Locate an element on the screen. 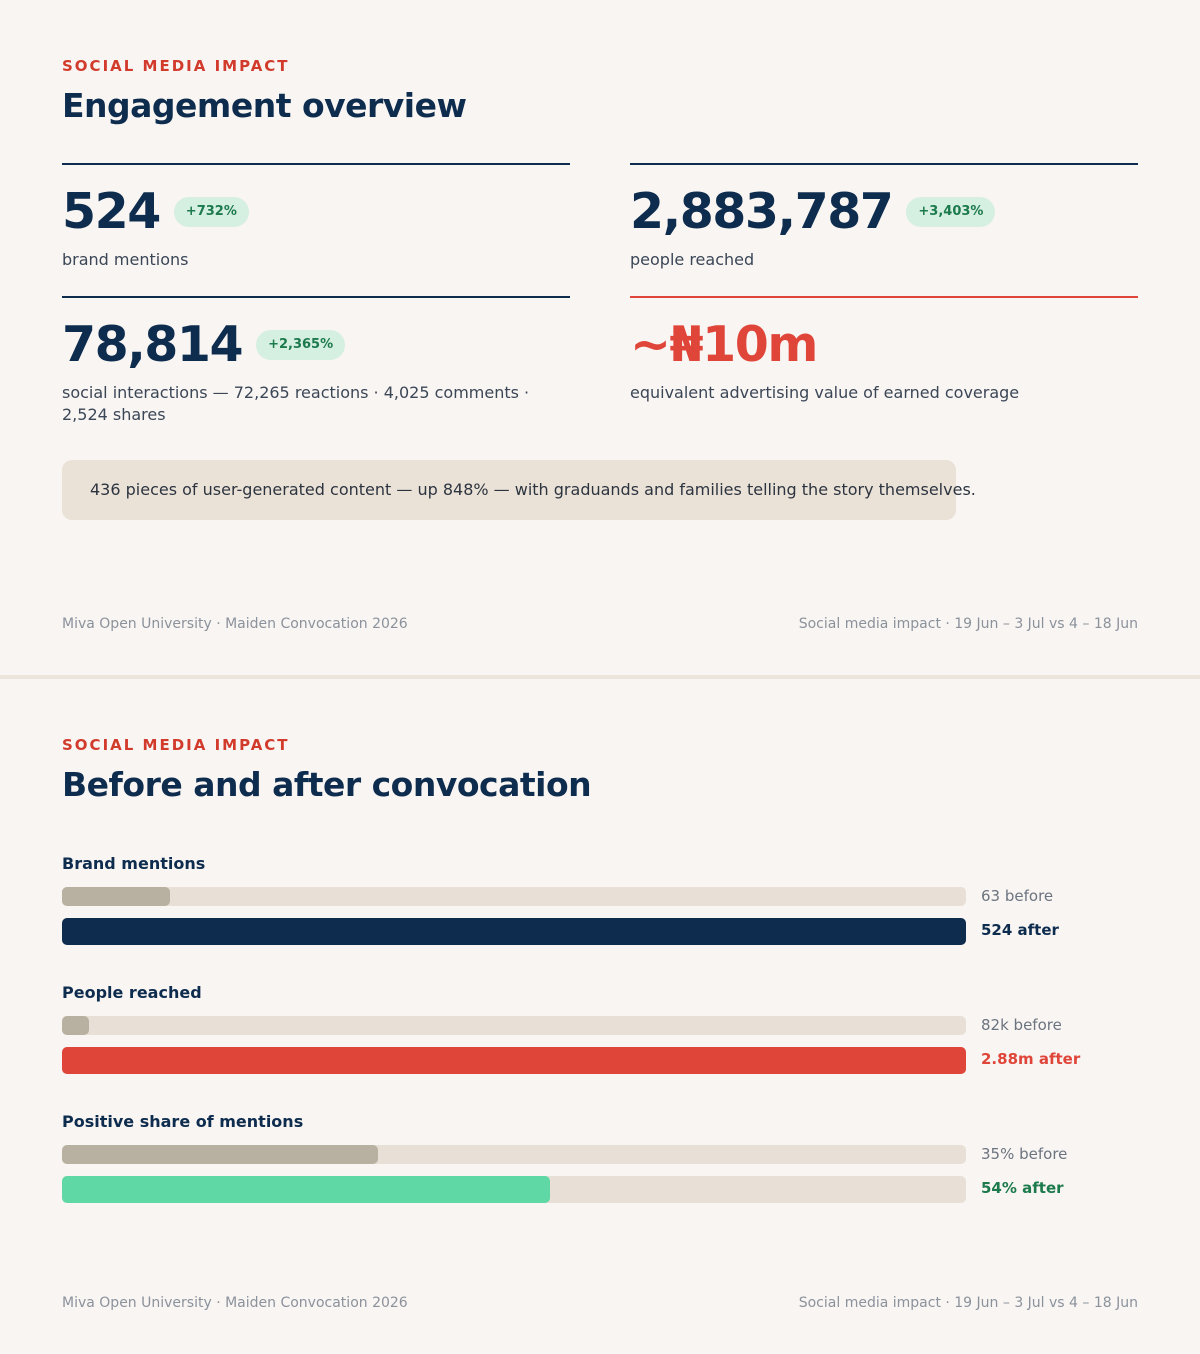 This screenshot has width=1200, height=1354. stat-value: 2,883,787 is located at coordinates (762, 211).